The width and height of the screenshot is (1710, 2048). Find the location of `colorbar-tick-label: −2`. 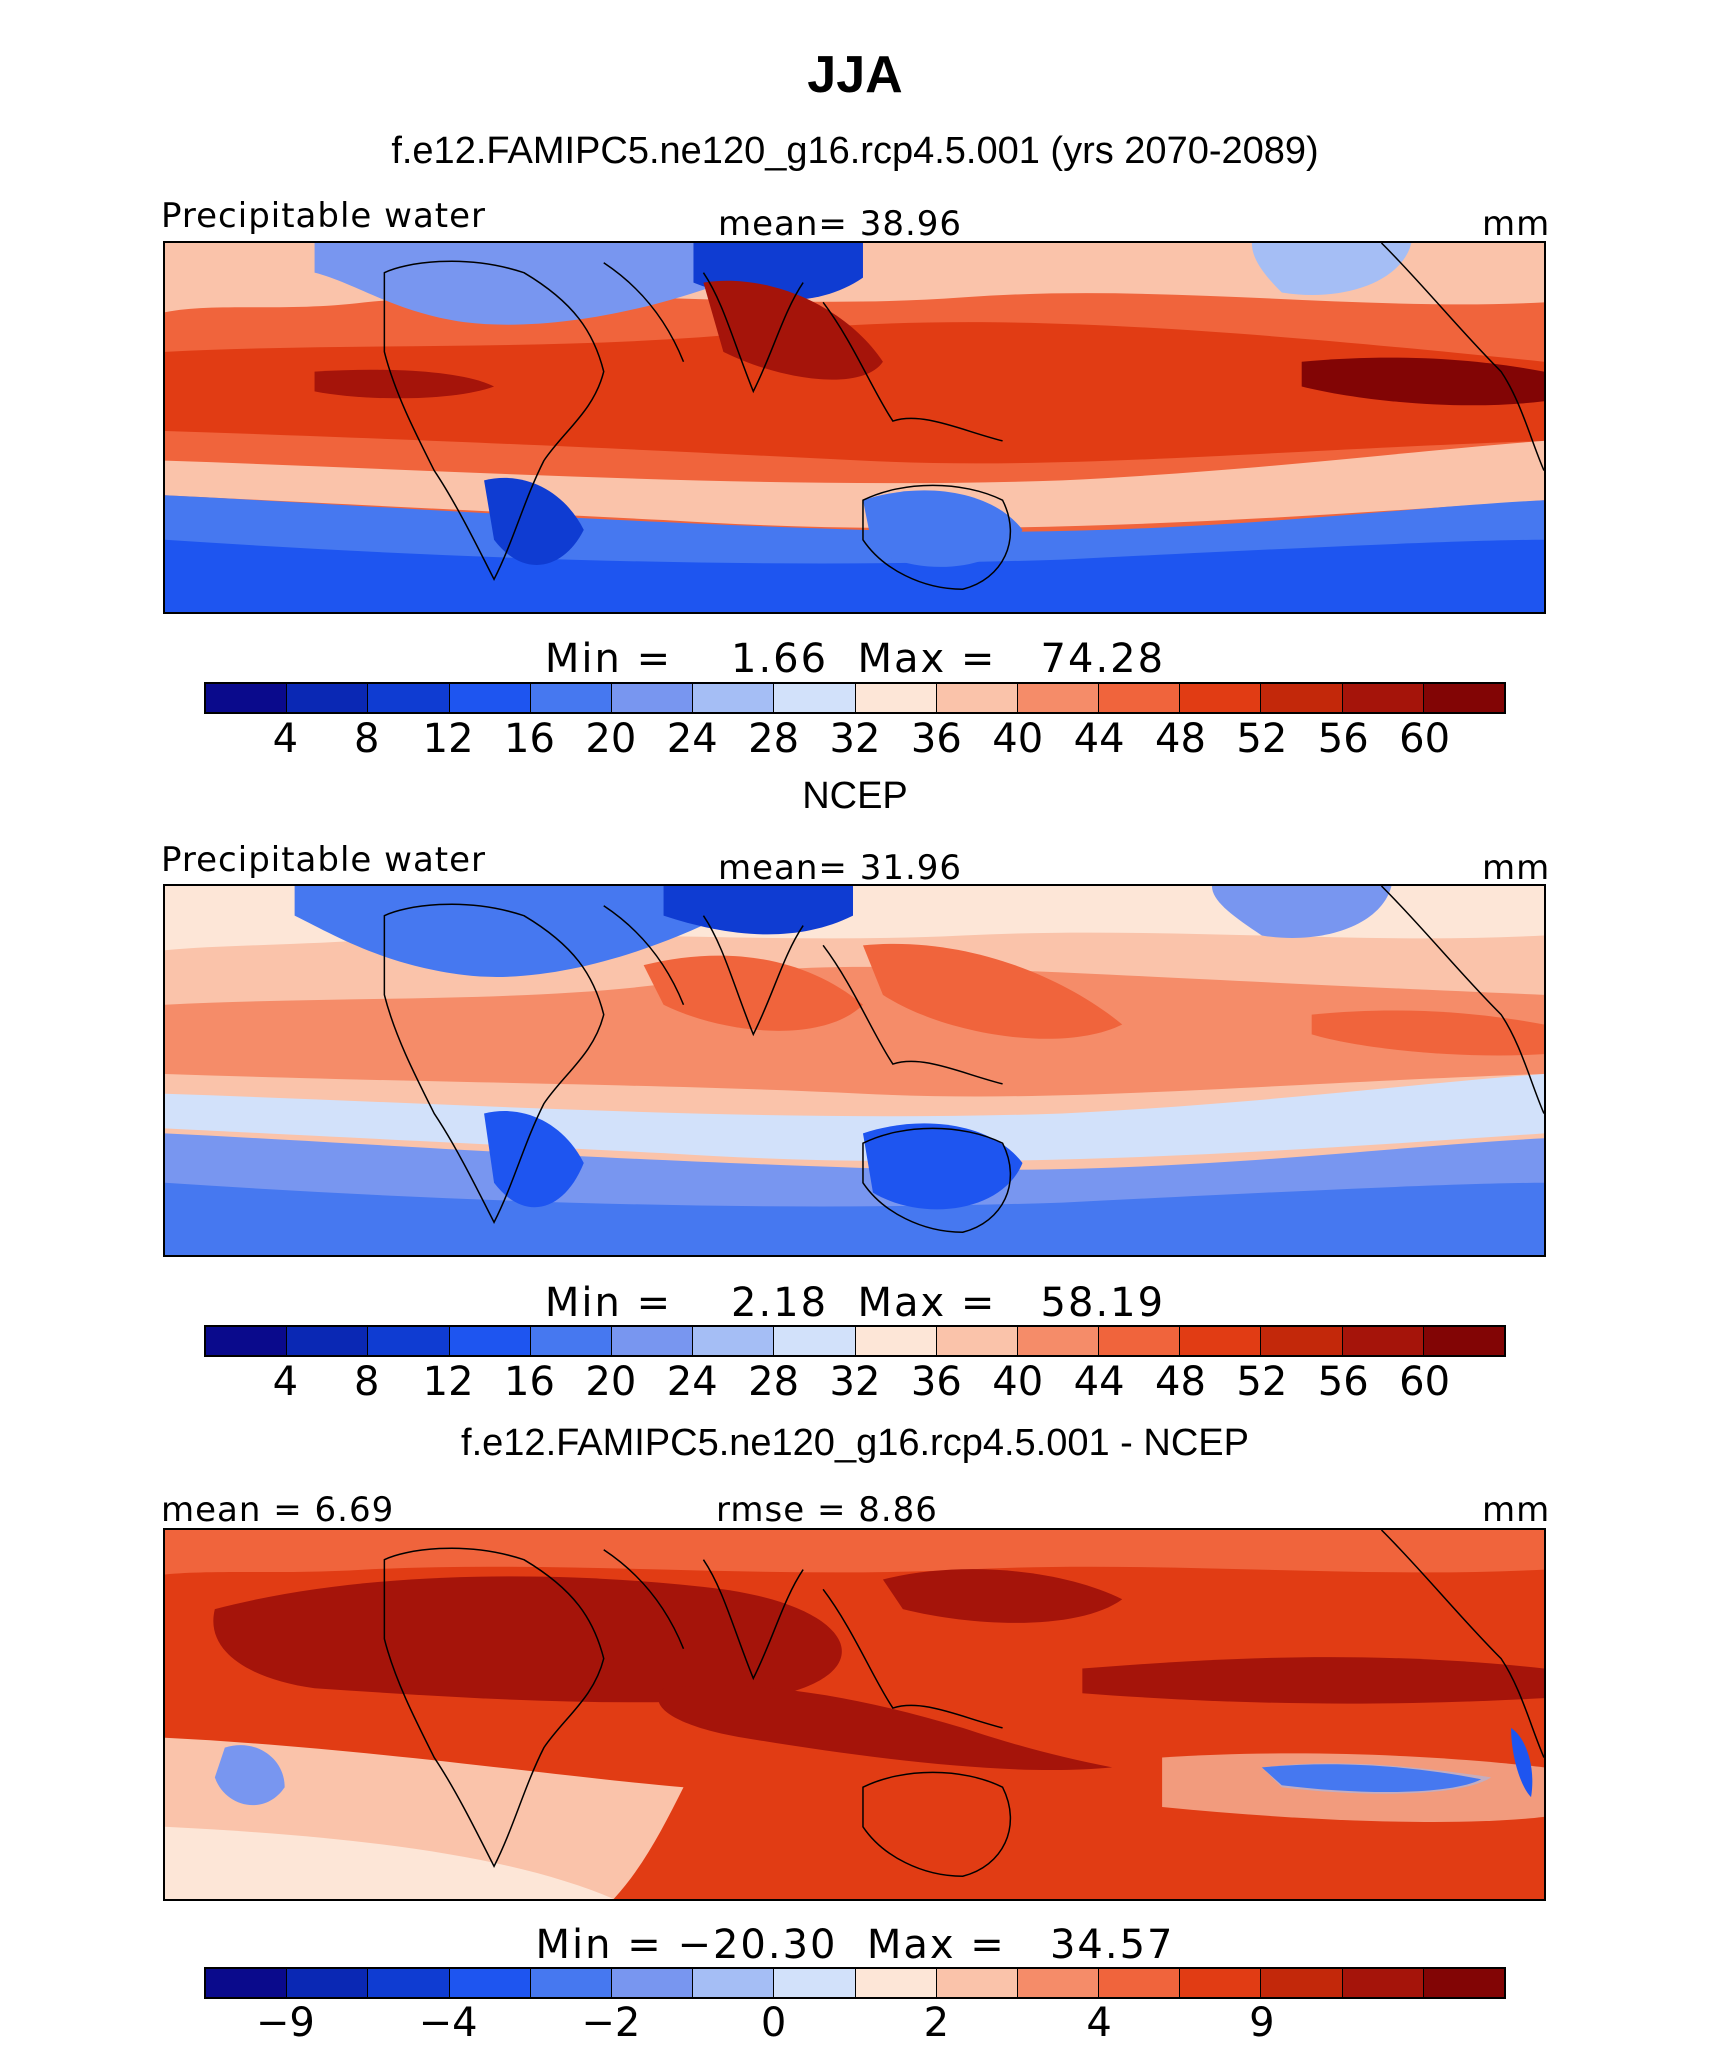

colorbar-tick-label: −2 is located at coordinates (611, 2023).